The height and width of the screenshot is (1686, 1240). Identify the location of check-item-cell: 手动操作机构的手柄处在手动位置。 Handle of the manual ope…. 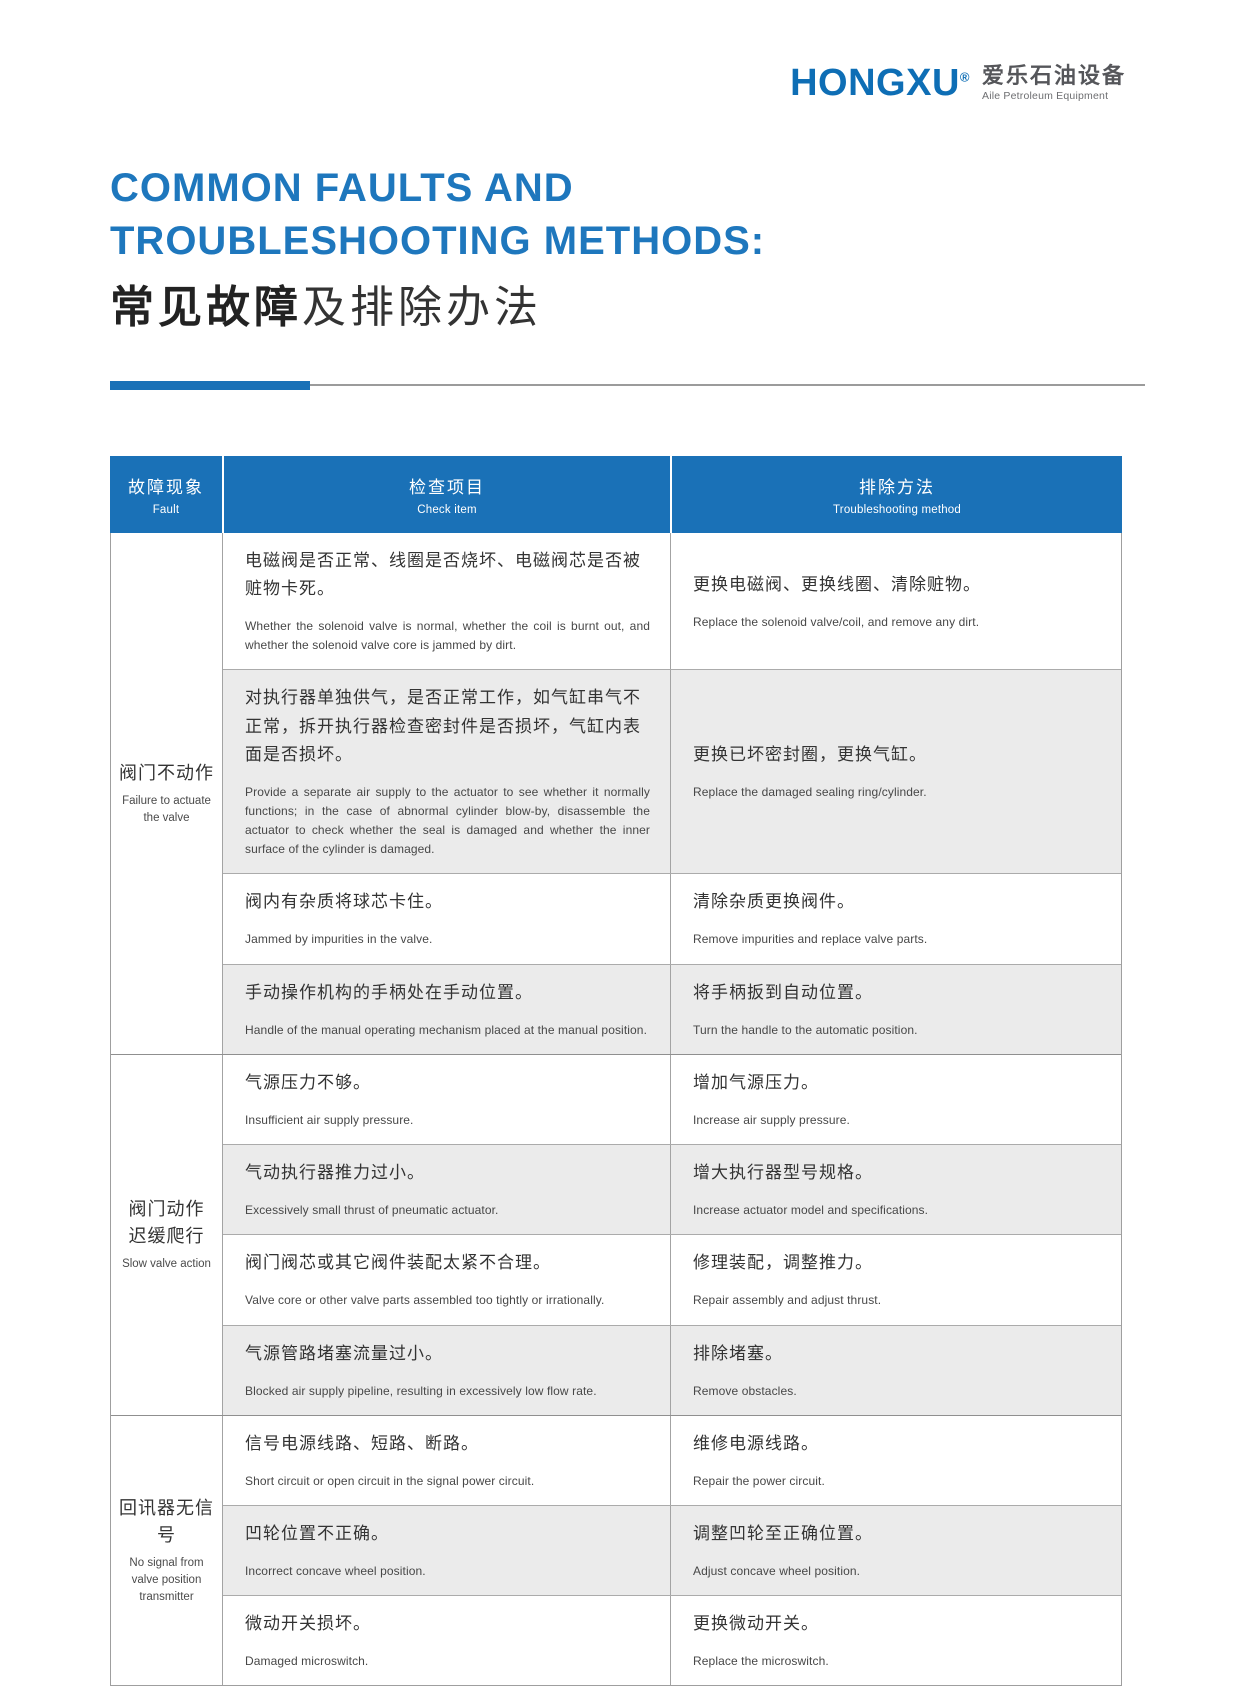
(447, 1009).